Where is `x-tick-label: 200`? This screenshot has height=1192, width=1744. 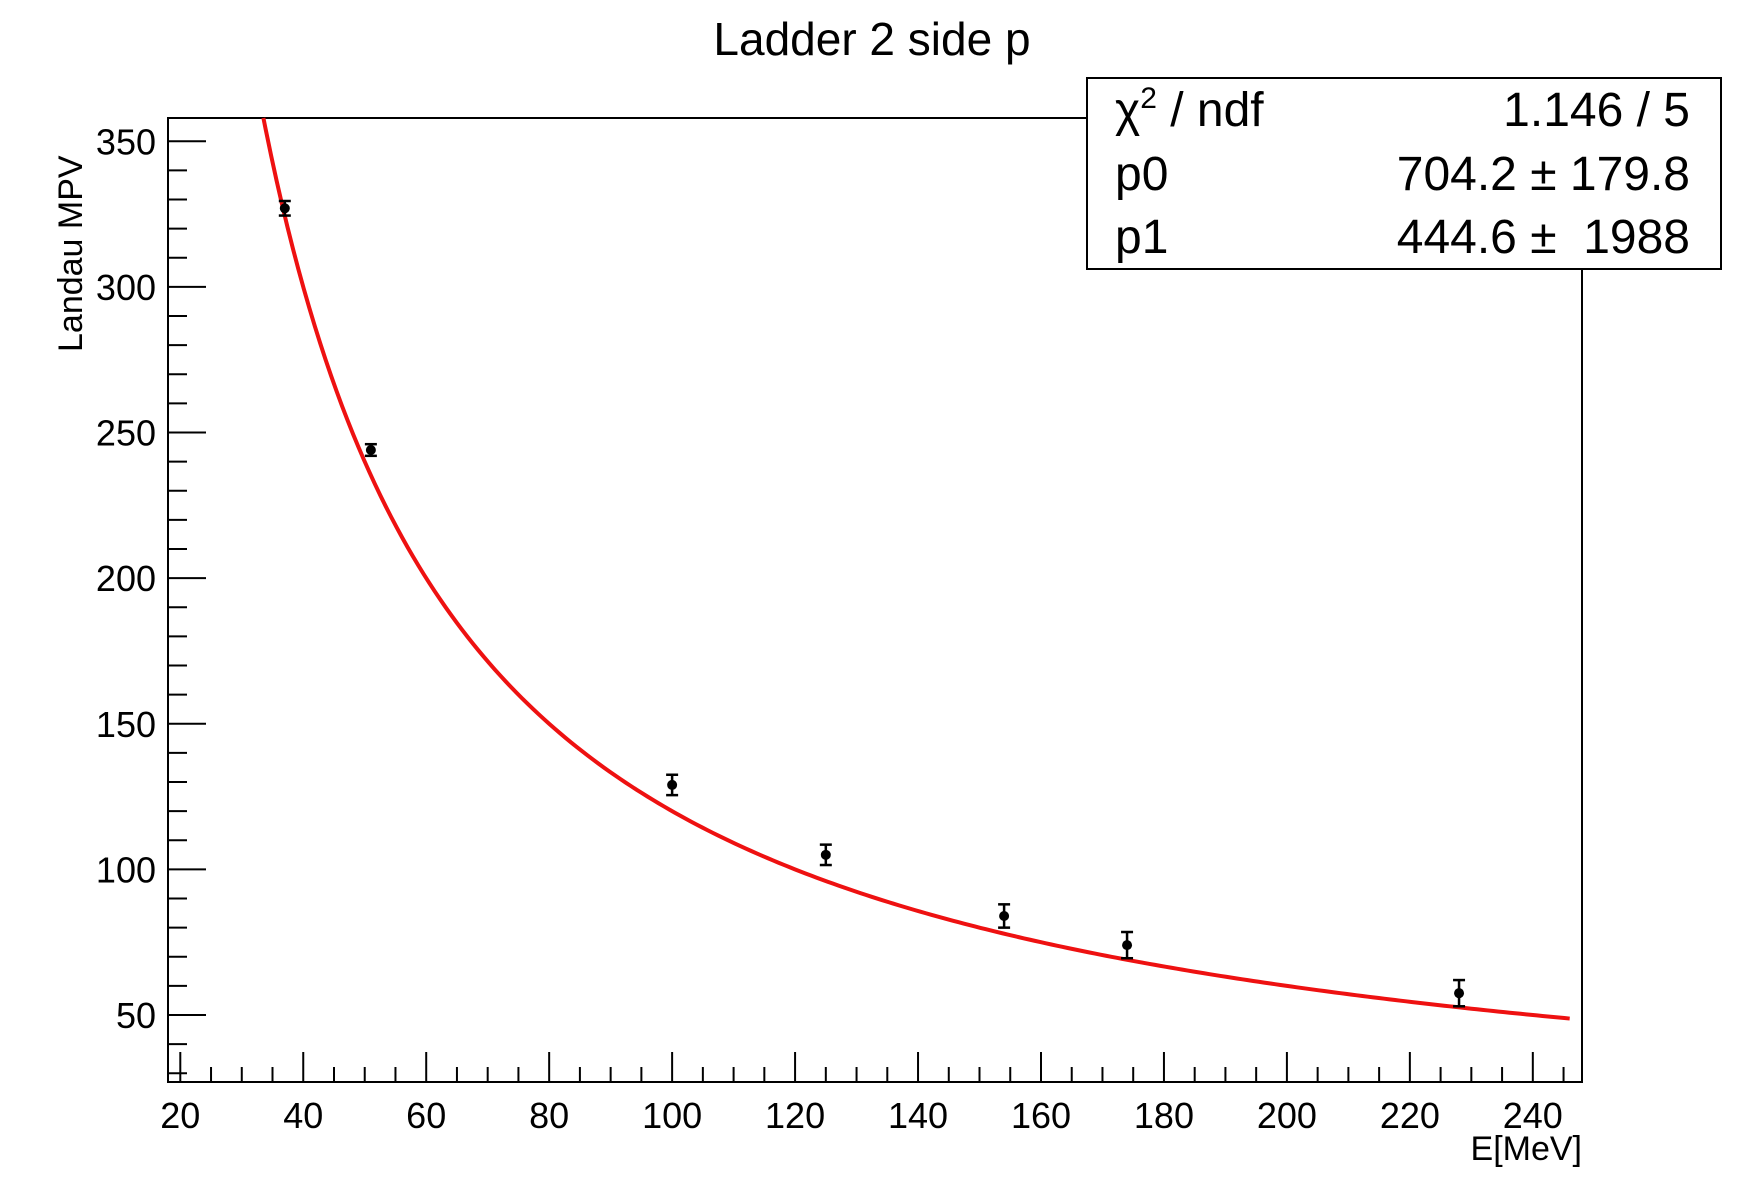
x-tick-label: 200 is located at coordinates (1287, 1115).